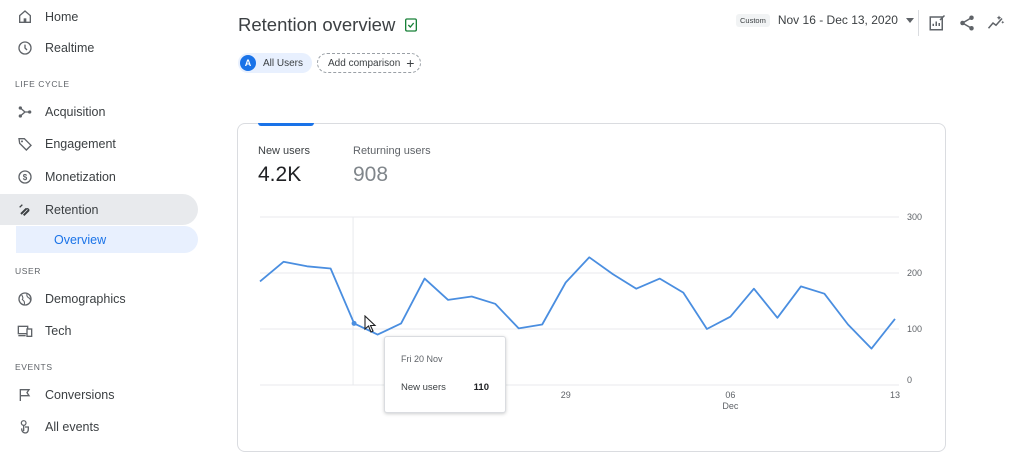  I want to click on sidebar-item-label: Conversions, so click(80, 395).